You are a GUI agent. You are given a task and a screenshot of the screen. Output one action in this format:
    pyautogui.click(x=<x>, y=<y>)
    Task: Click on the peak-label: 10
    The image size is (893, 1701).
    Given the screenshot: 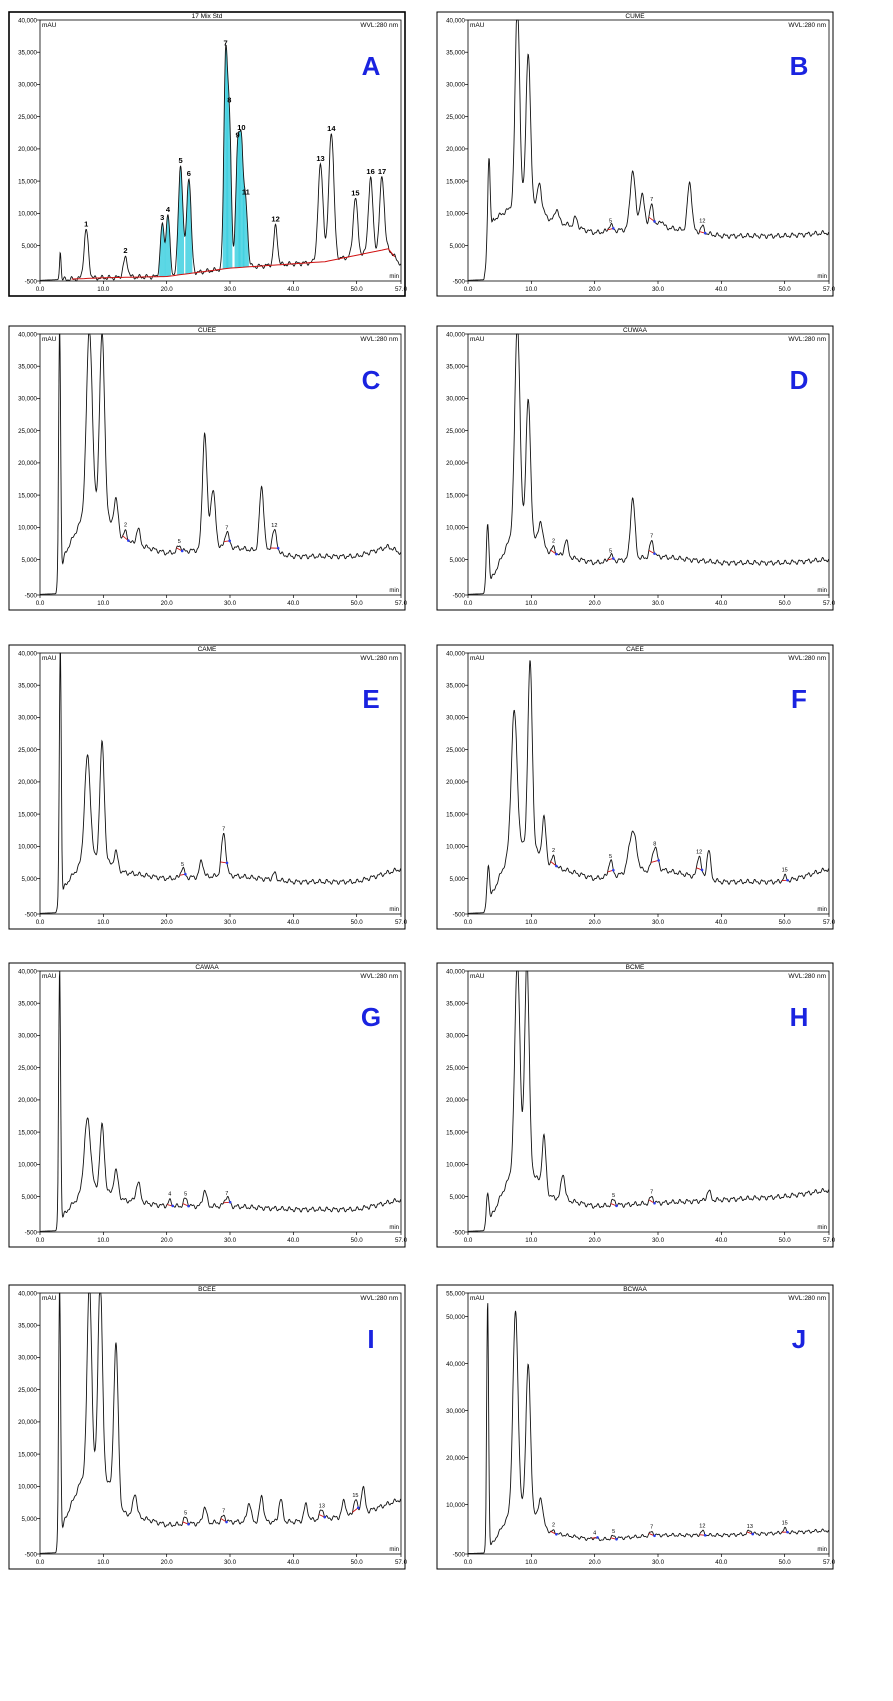 What is the action you would take?
    pyautogui.click(x=241, y=127)
    